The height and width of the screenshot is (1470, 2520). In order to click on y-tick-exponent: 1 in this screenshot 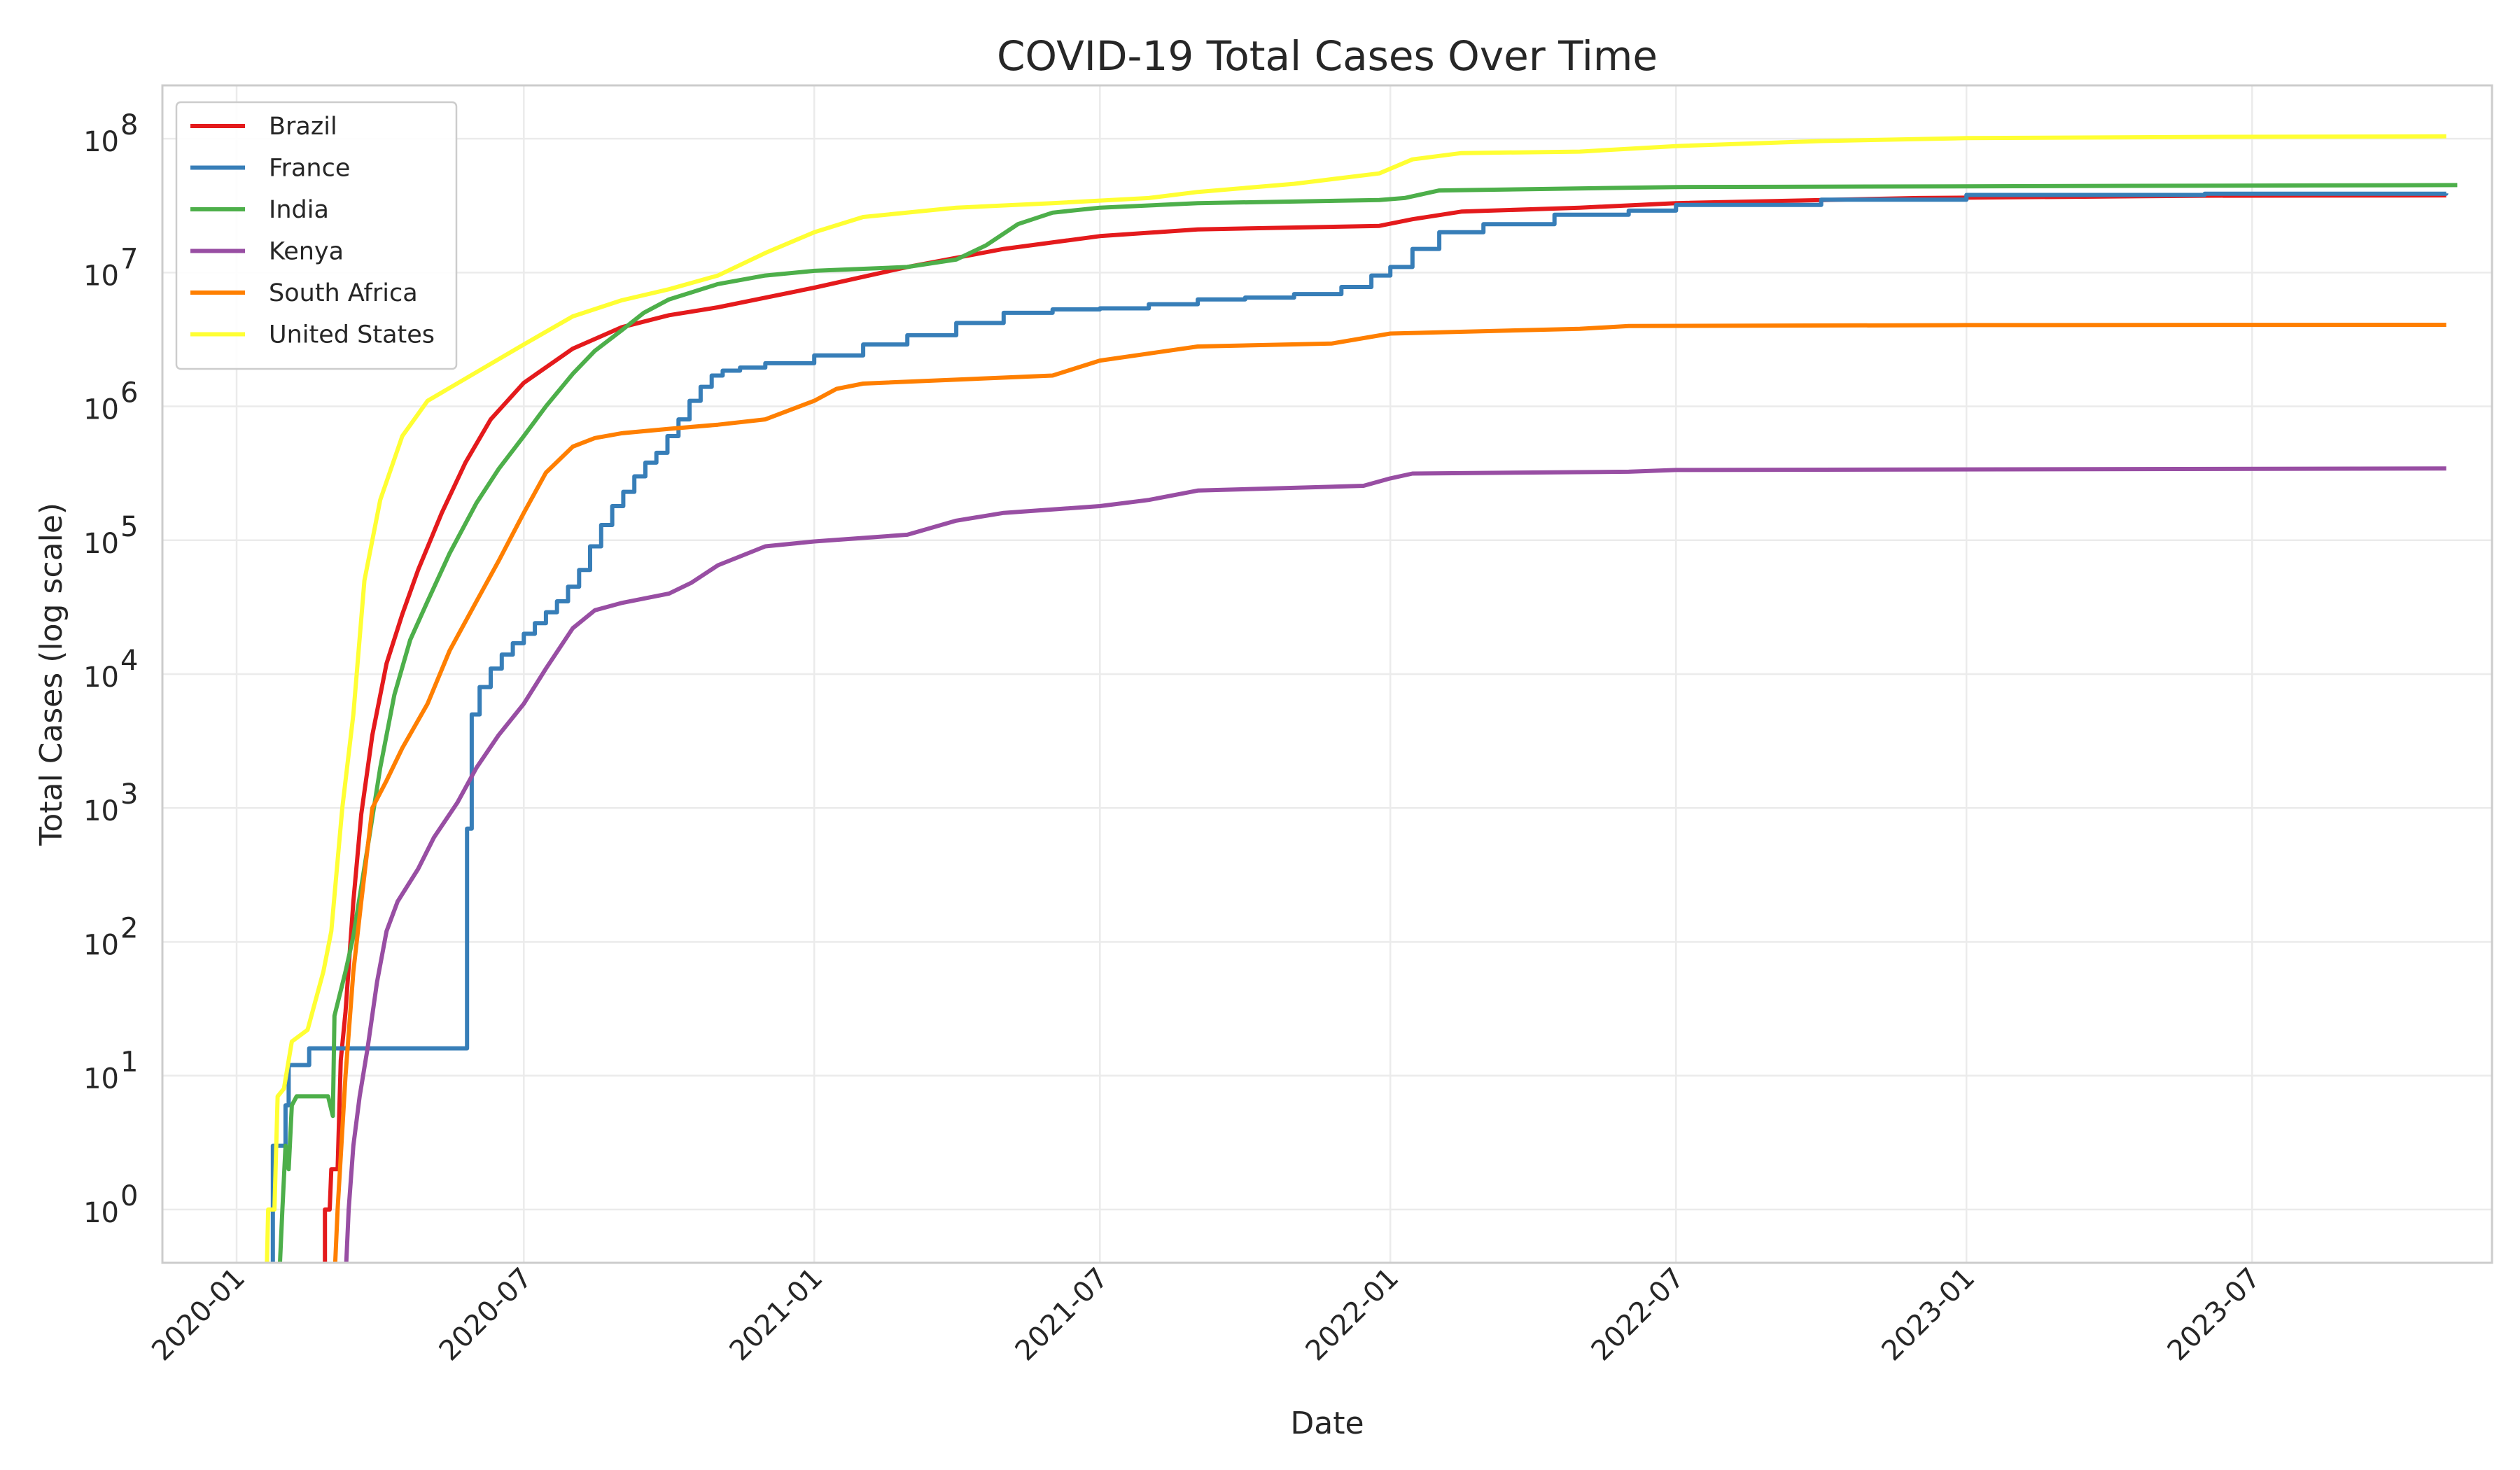, I will do `click(129, 1062)`.